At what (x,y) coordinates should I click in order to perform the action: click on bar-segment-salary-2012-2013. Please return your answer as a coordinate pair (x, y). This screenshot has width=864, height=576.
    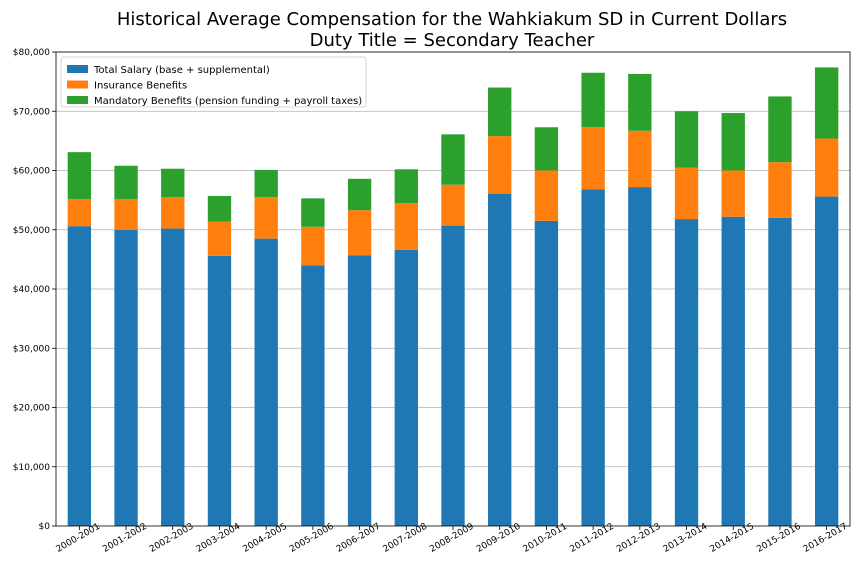
    Looking at the image, I should click on (640, 356).